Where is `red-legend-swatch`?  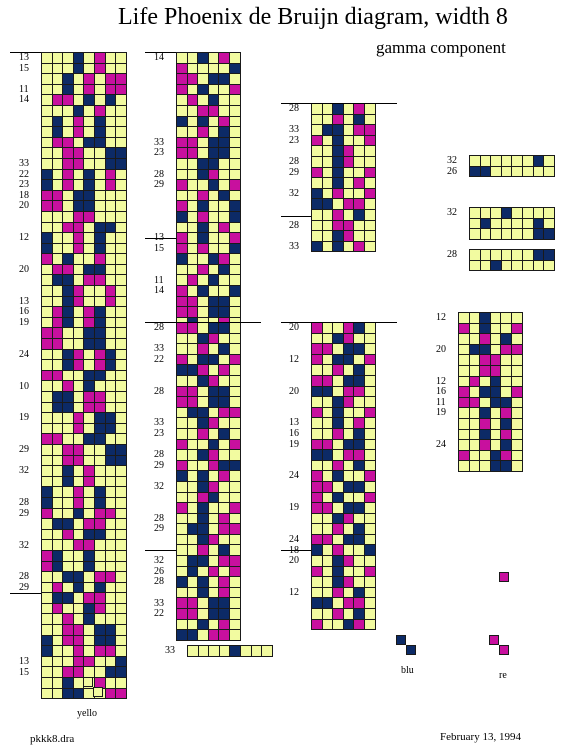
red-legend-swatch is located at coordinates (494, 640).